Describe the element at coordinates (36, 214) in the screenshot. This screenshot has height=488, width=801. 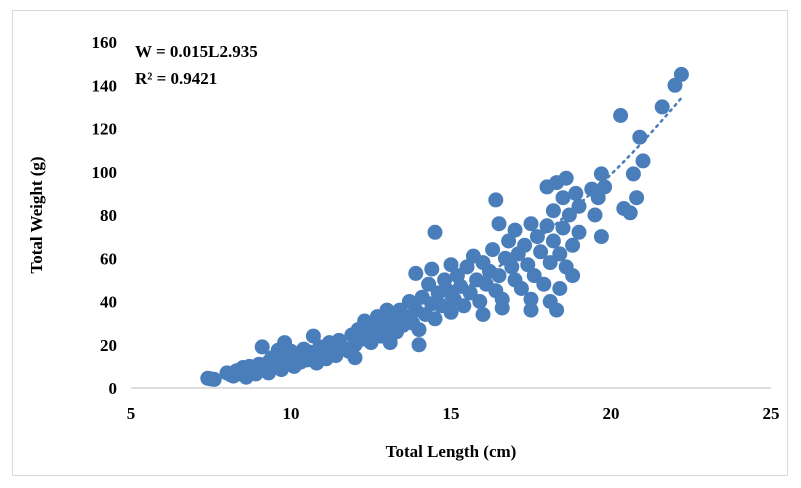
I see `y-axis-title: Total Weight (g)` at that location.